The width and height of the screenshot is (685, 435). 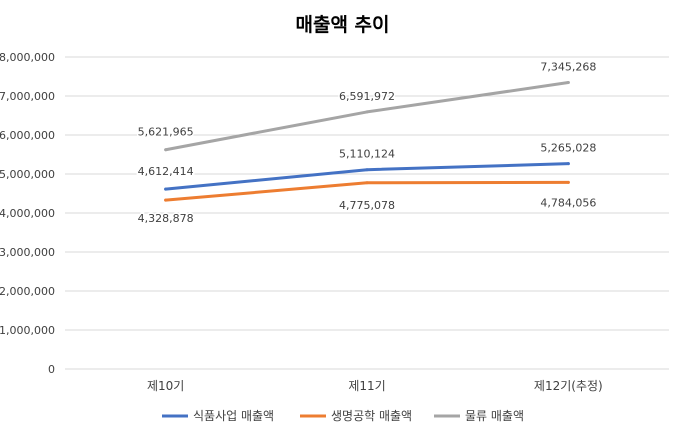 I want to click on data-label: 4,328,878, so click(x=166, y=218).